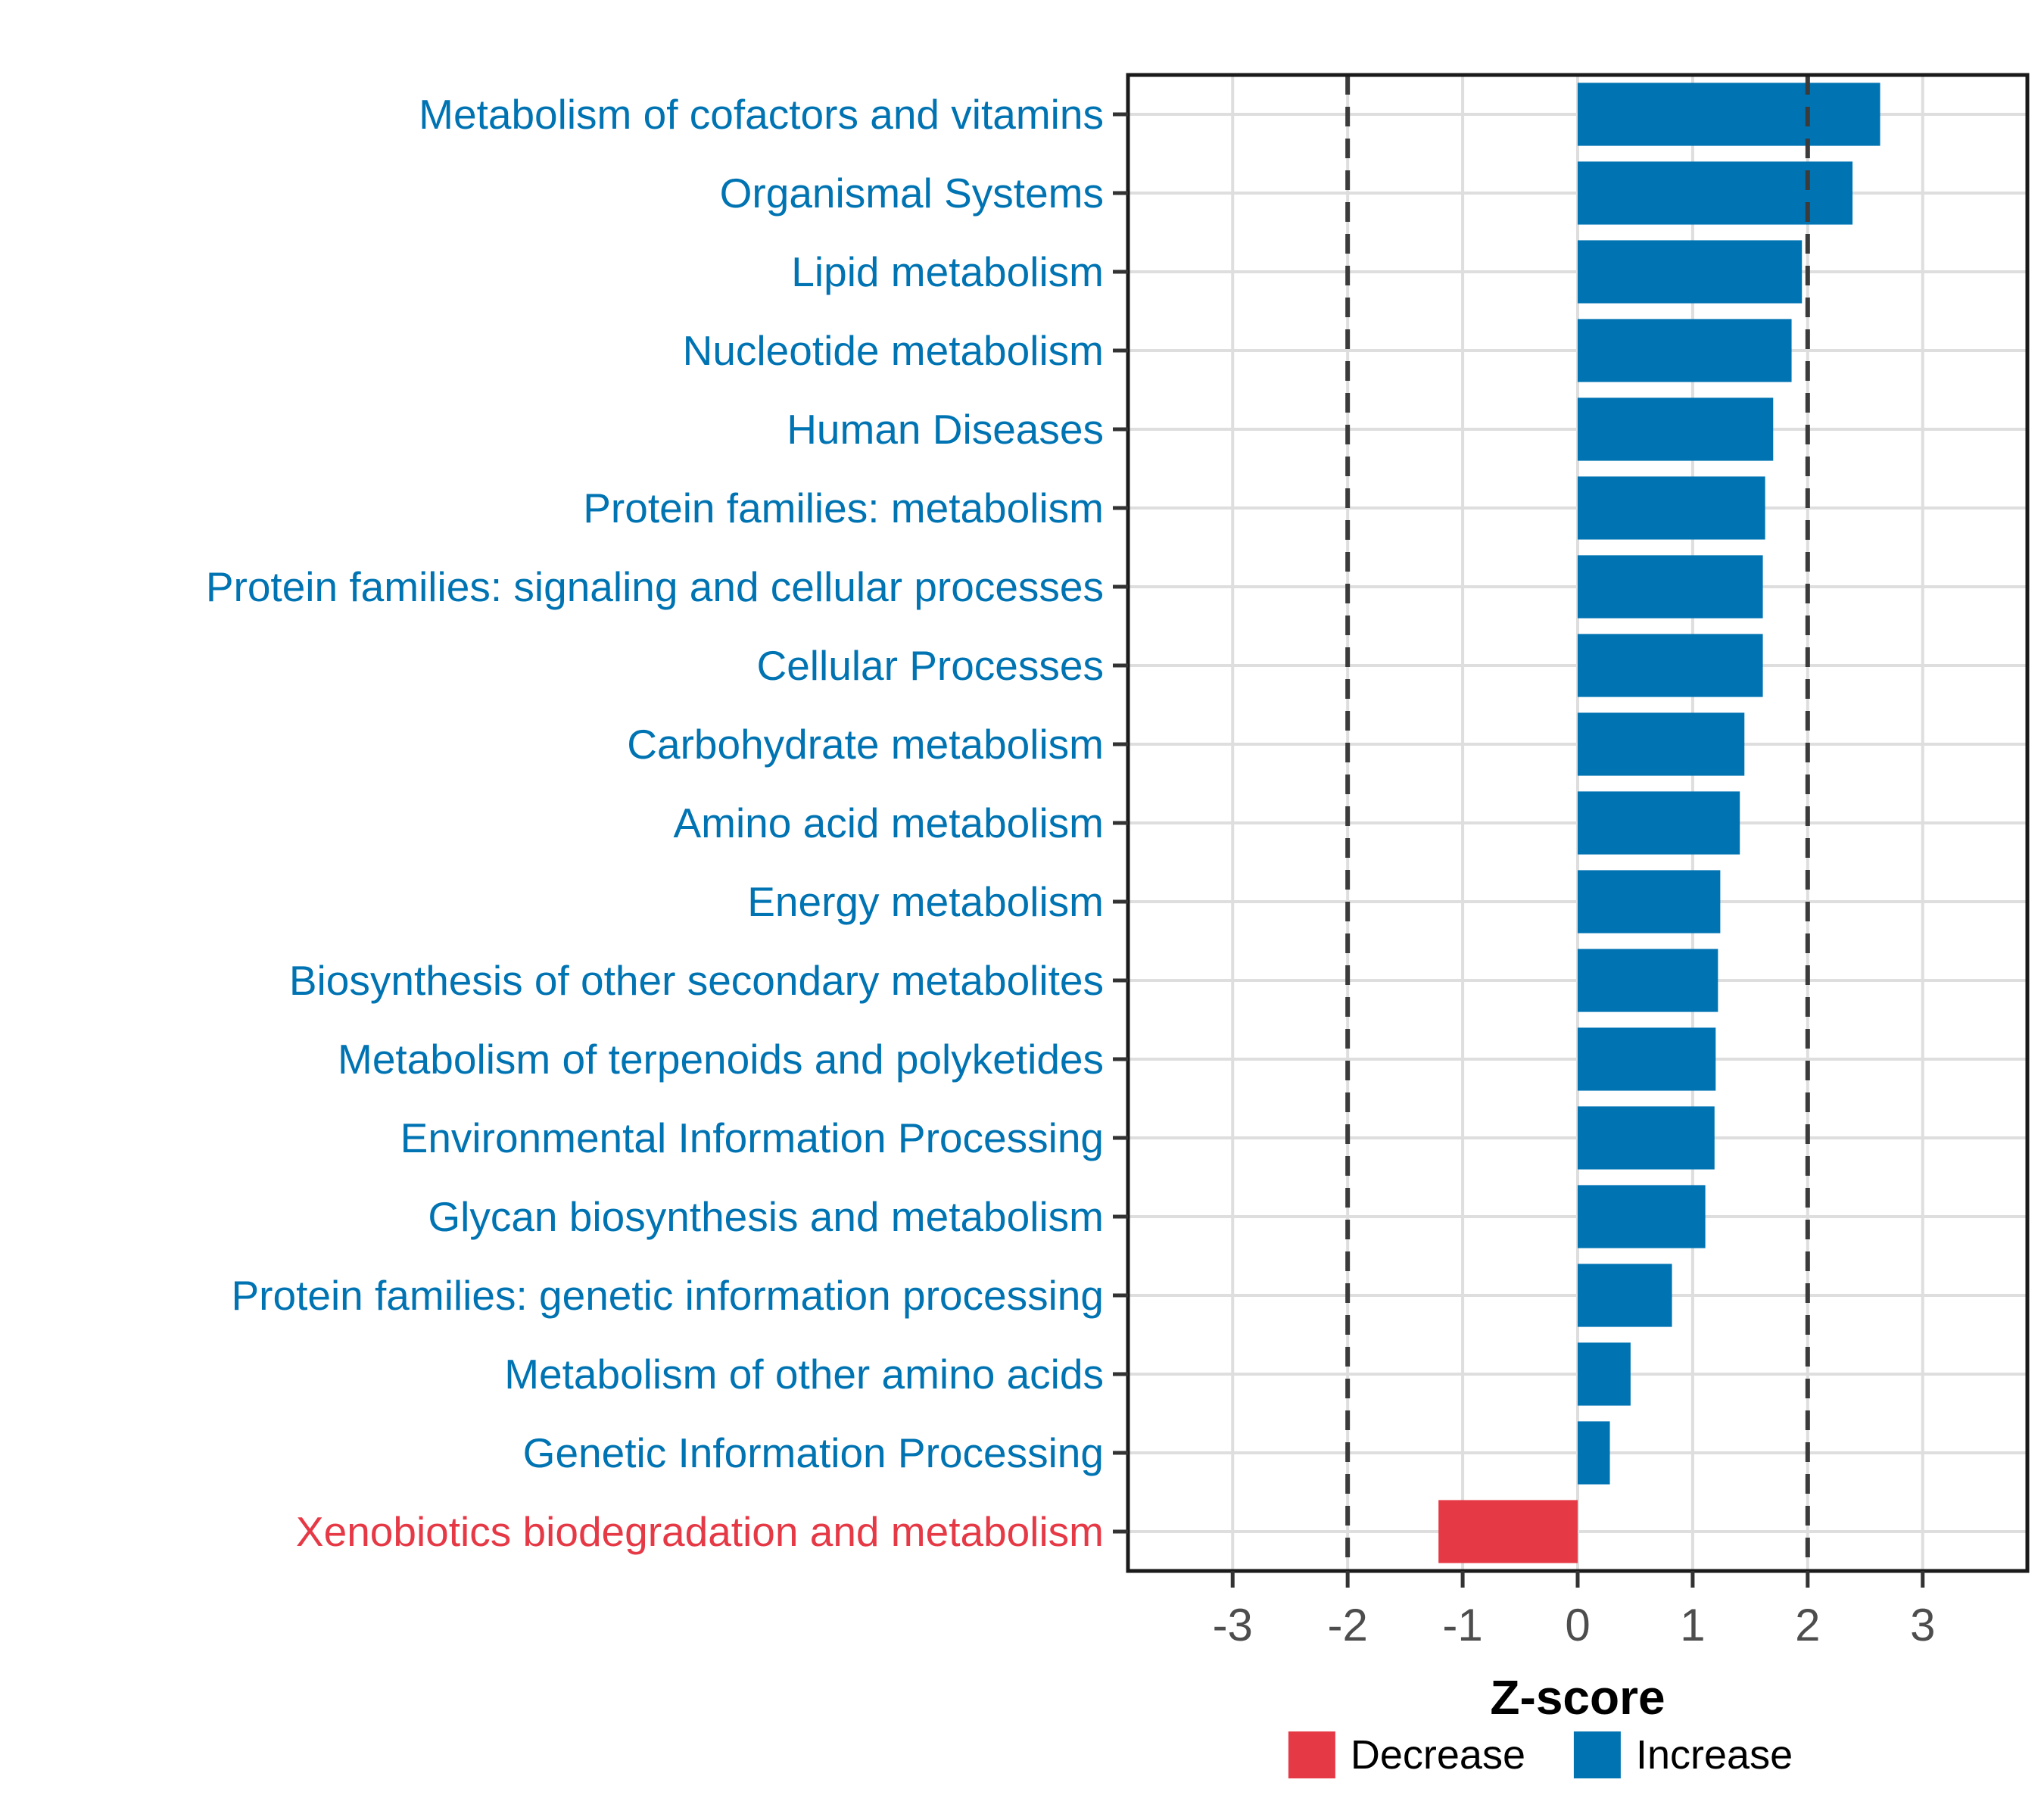  I want to click on category-label: Nucleotide metabolism, so click(894, 350).